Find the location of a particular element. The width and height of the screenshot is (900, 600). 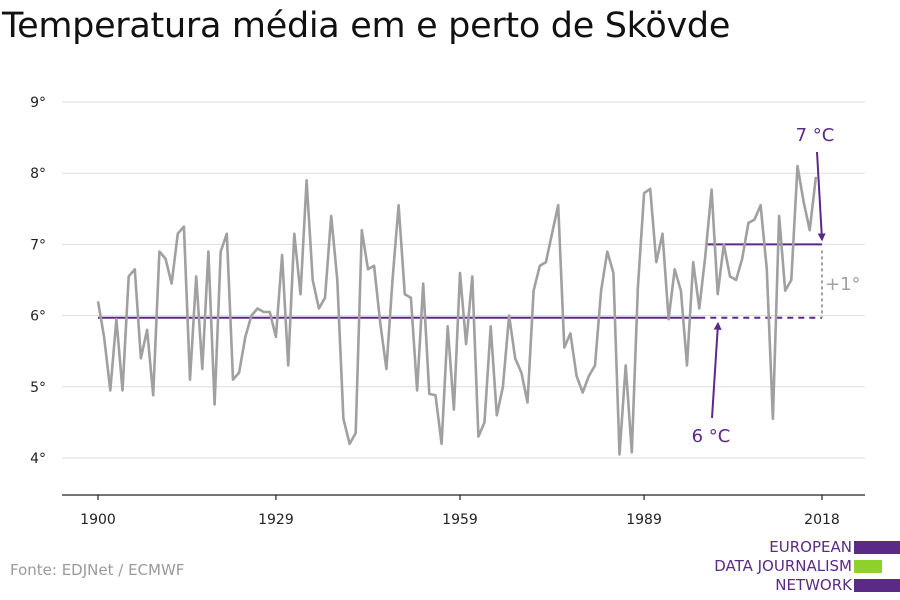

chart-title: Temperatura média em e perto de Skövde is located at coordinates (366, 26).